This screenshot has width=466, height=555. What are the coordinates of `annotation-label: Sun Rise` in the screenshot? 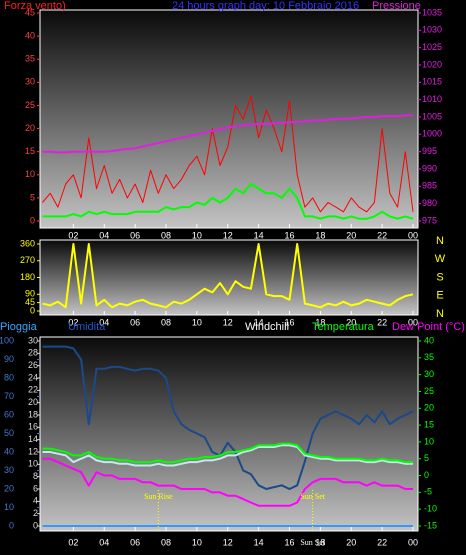 It's located at (158, 496).